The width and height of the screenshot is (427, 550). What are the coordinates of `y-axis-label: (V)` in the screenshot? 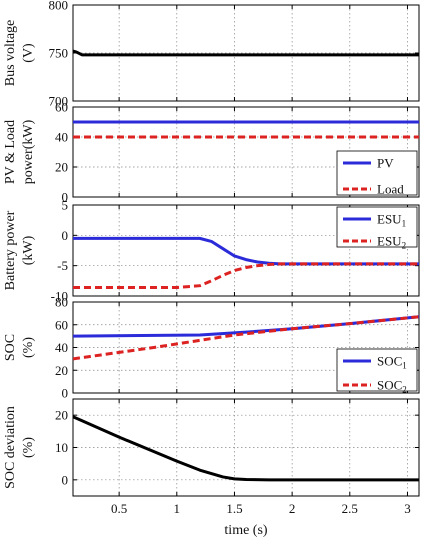 It's located at (28, 53).